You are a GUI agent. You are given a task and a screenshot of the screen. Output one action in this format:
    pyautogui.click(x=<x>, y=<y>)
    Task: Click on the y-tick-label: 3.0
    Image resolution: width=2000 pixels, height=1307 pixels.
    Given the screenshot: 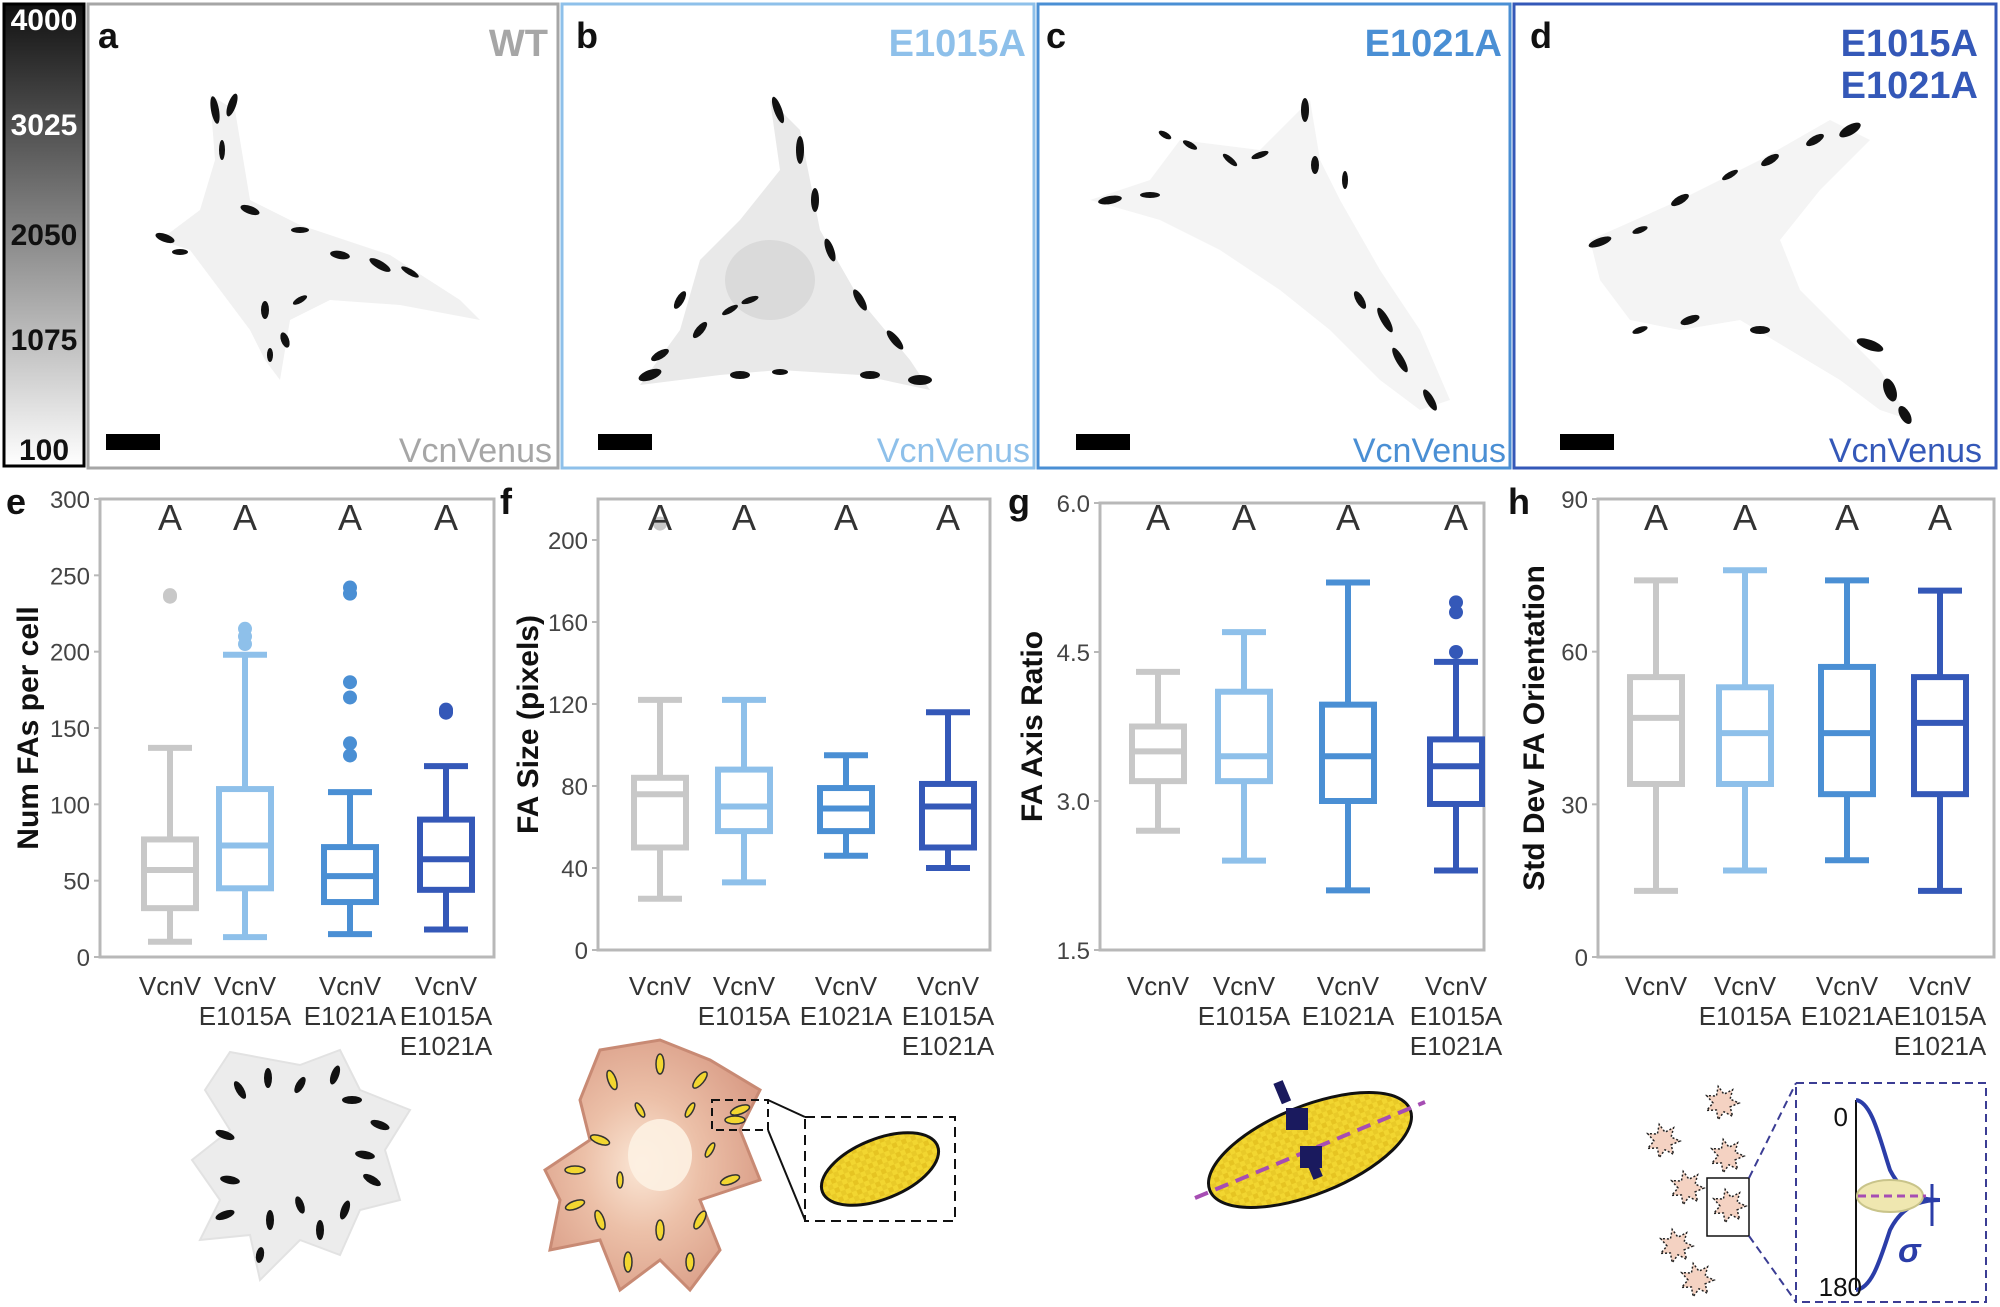 What is the action you would take?
    pyautogui.click(x=1073, y=802)
    